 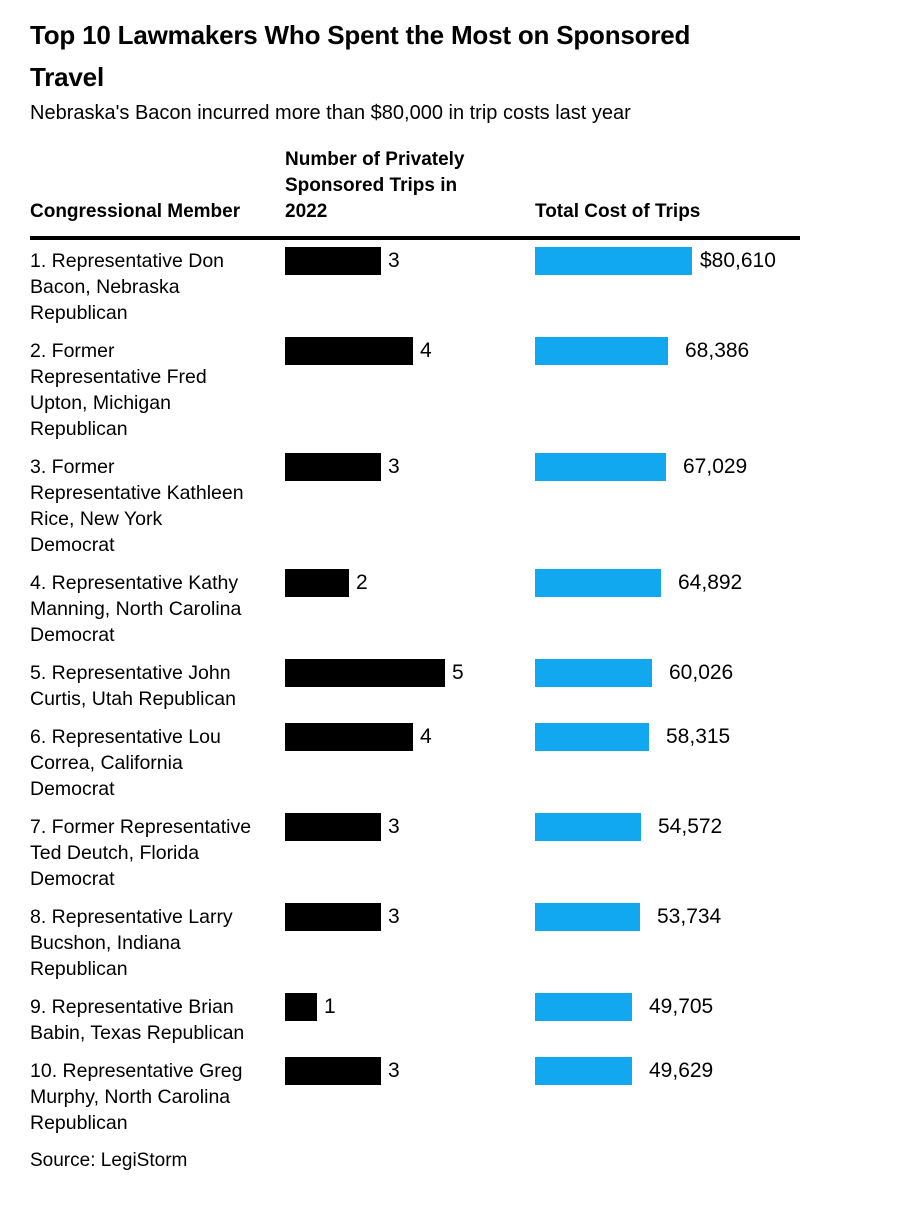 I want to click on trips-value: 2, so click(x=362, y=582).